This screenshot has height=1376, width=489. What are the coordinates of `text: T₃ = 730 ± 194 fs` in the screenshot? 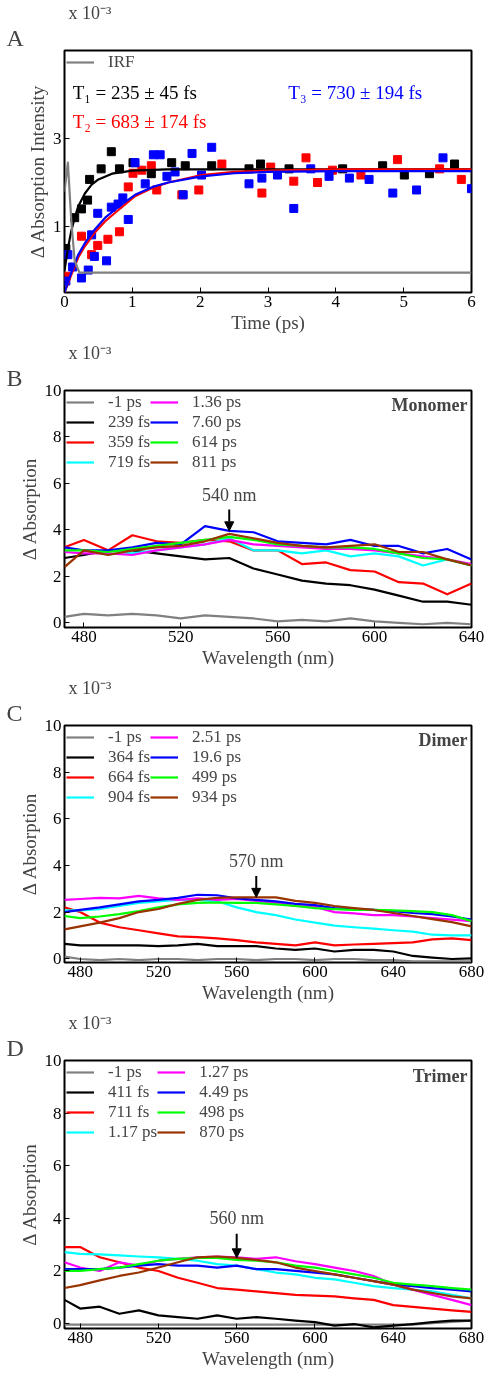 It's located at (355, 92).